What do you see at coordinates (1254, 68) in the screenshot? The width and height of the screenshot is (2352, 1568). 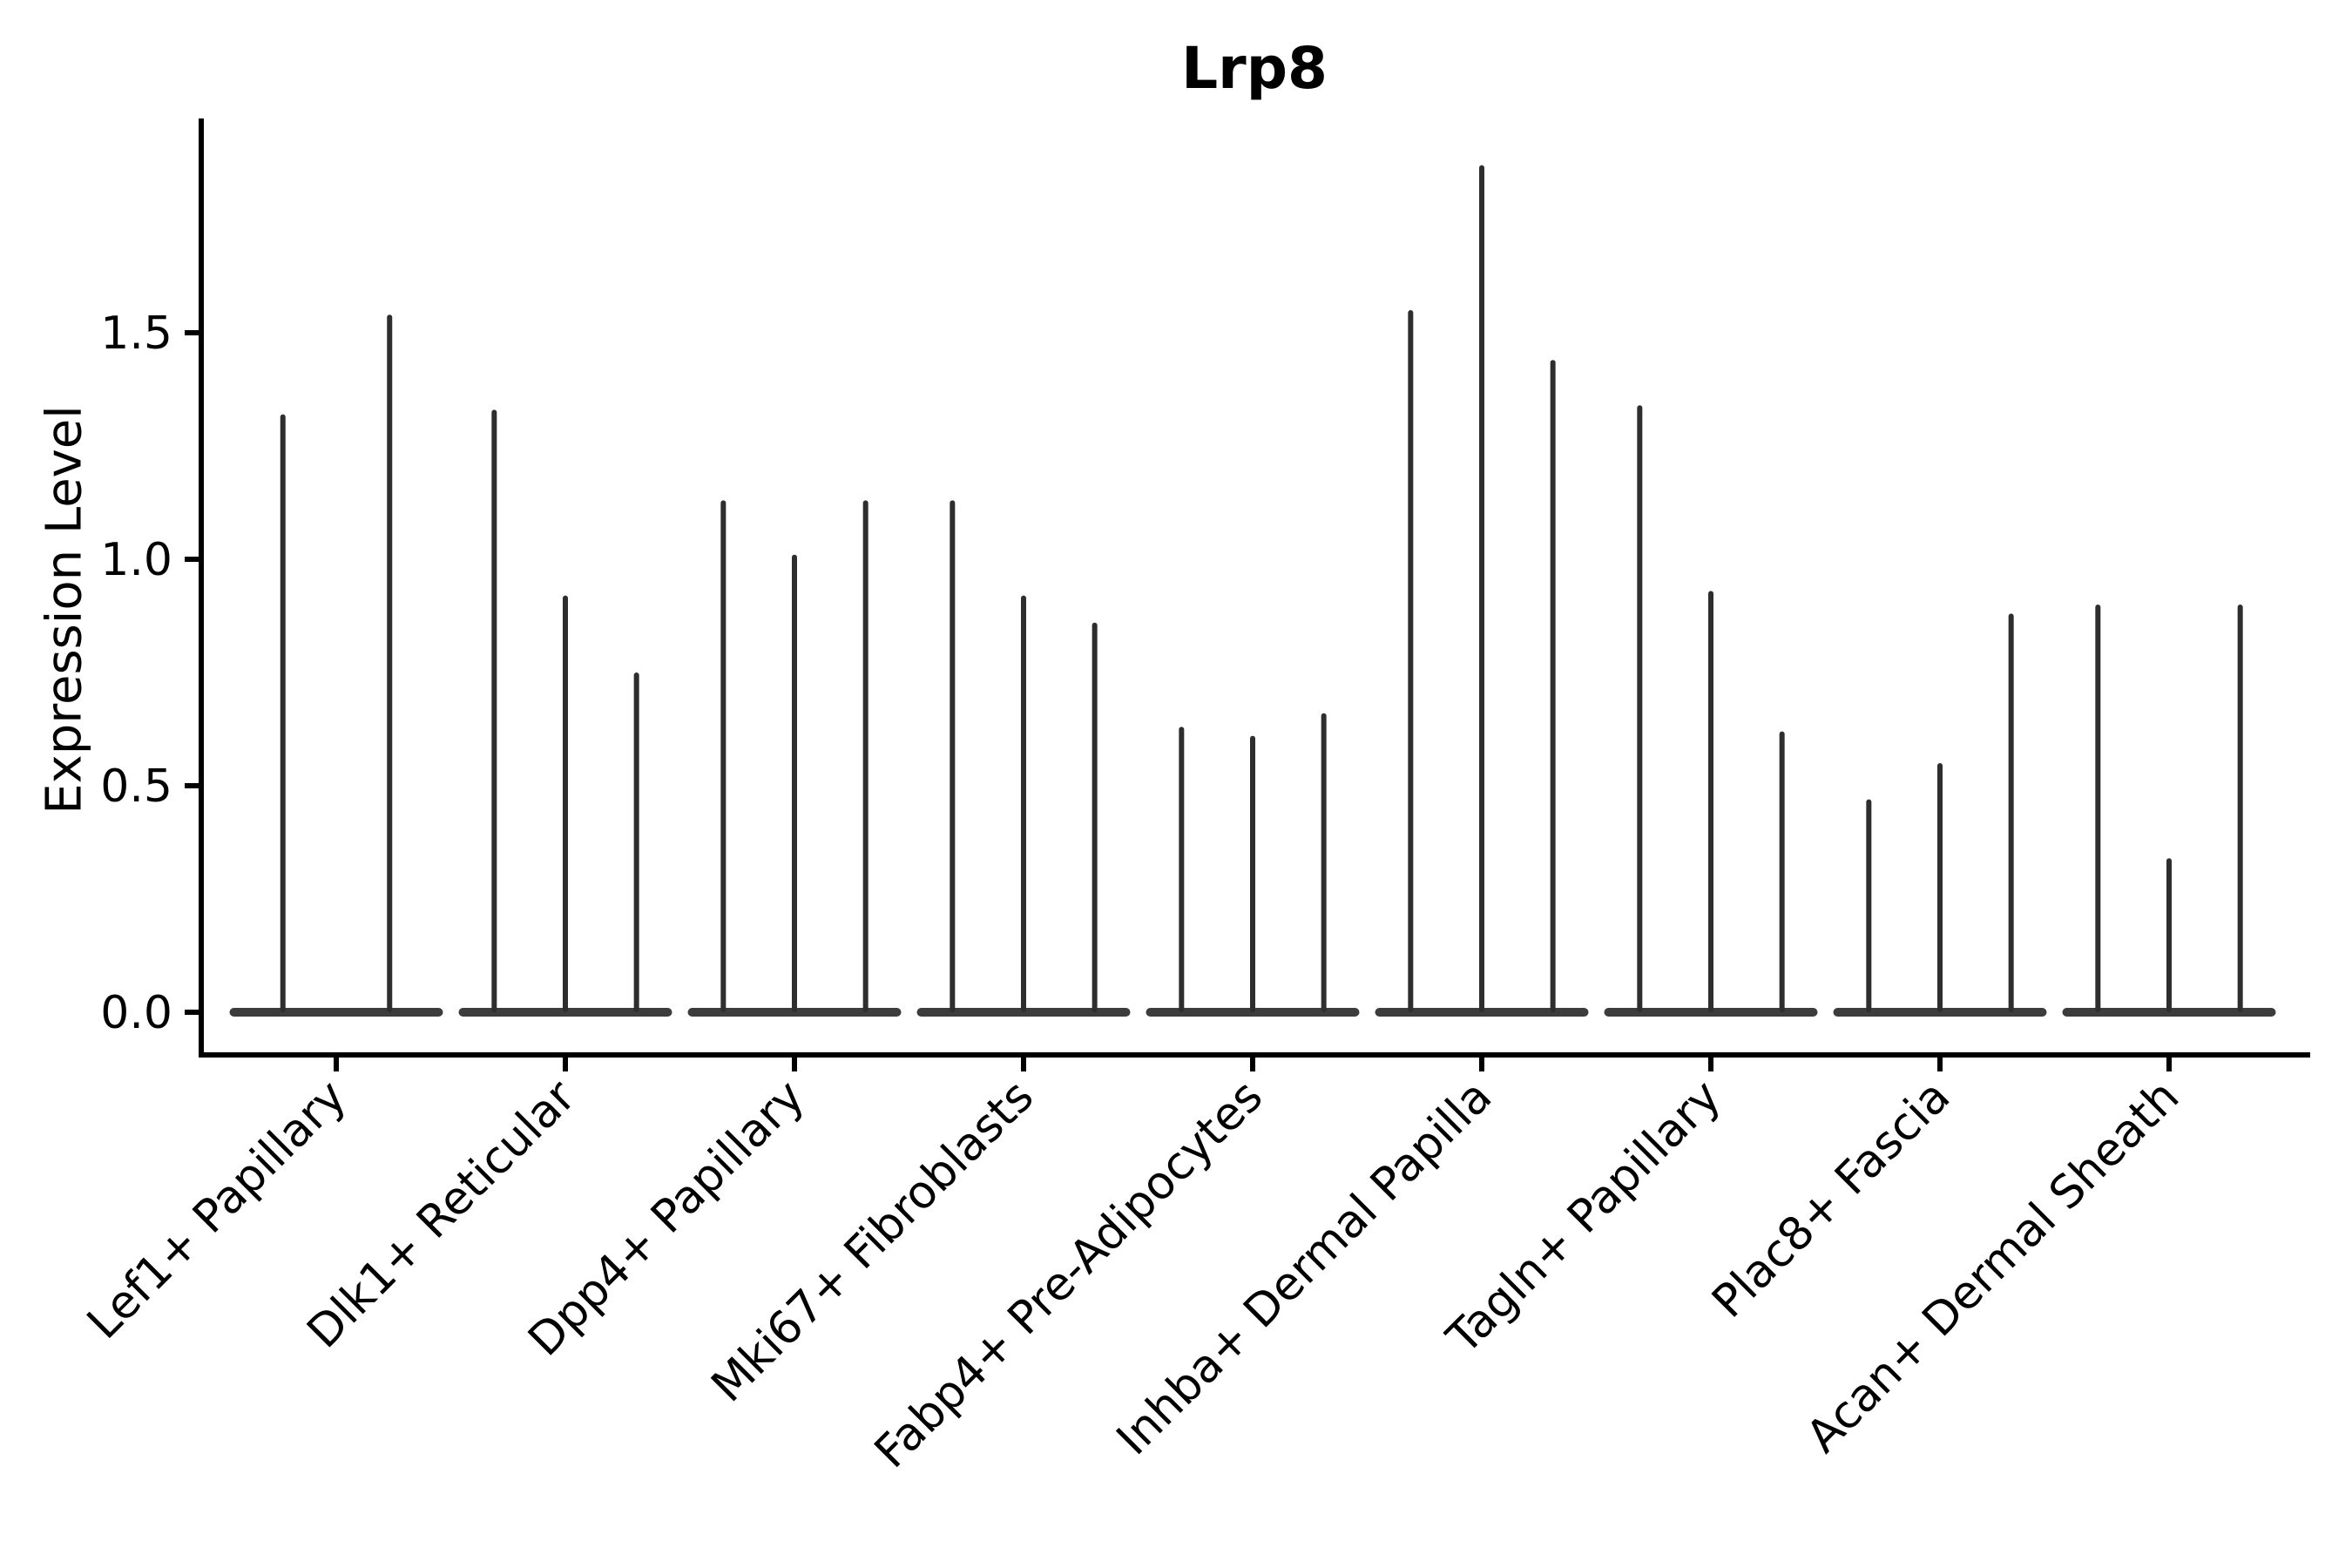 I see `chart-title: Lrp8` at bounding box center [1254, 68].